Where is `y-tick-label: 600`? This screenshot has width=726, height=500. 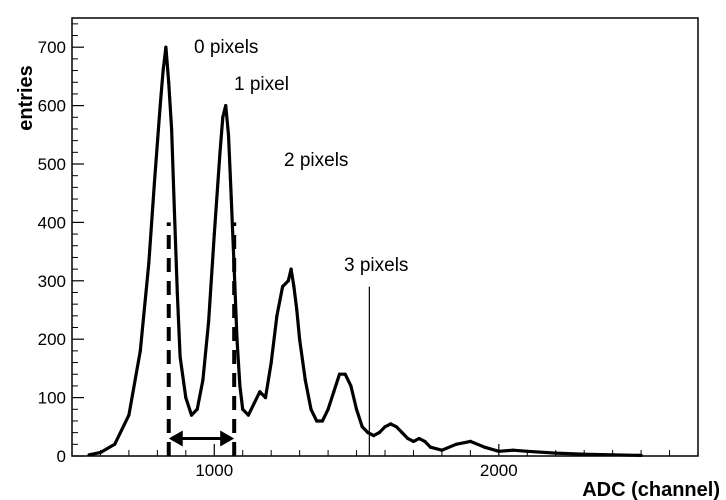 y-tick-label: 600 is located at coordinates (52, 106).